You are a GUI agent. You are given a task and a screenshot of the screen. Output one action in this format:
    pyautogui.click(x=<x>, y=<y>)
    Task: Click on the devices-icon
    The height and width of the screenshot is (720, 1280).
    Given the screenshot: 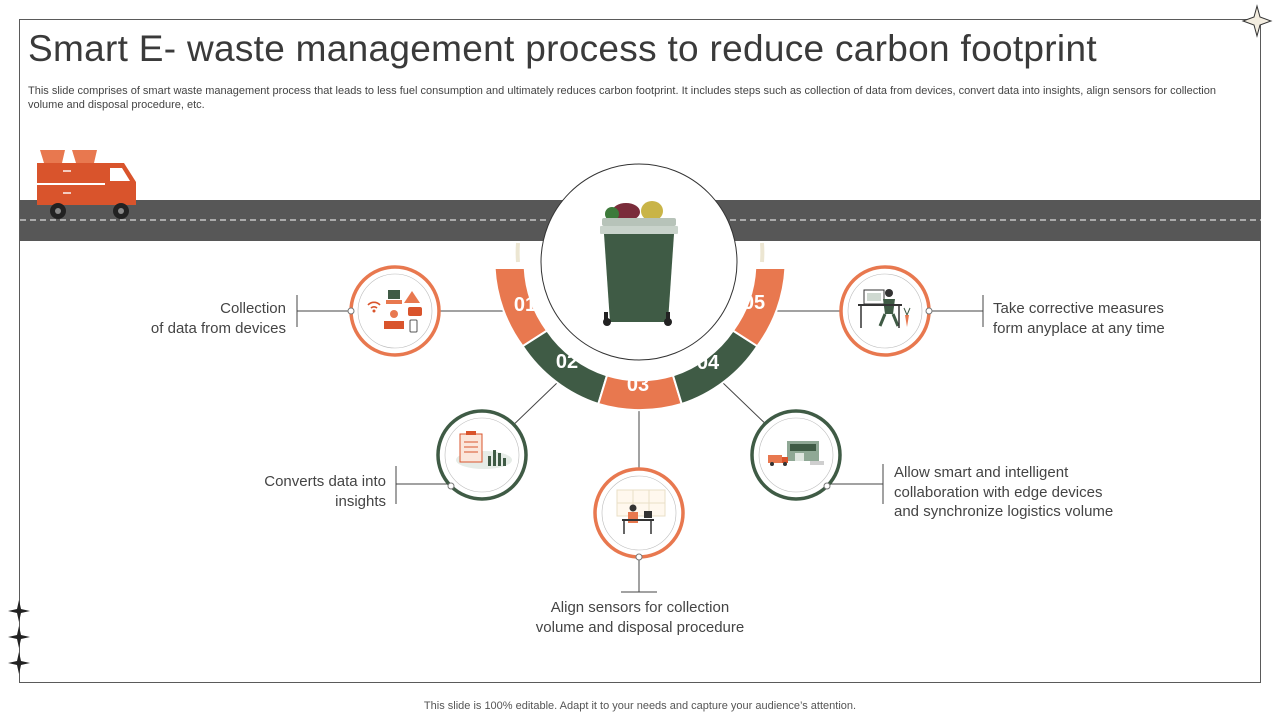 What is the action you would take?
    pyautogui.click(x=394, y=311)
    